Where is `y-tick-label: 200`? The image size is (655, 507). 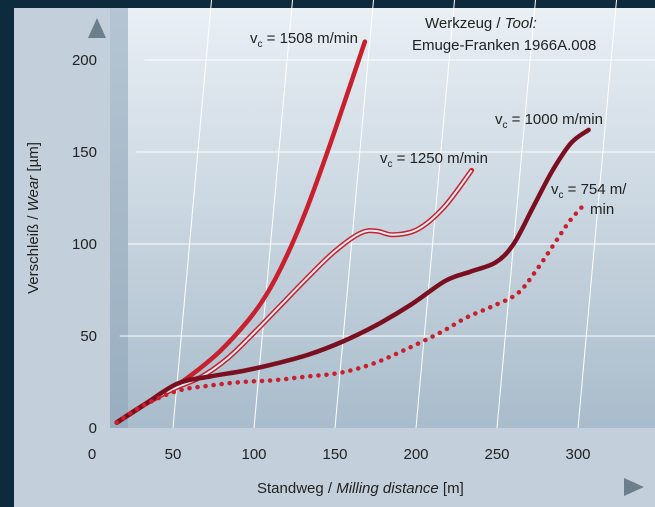
y-tick-label: 200 is located at coordinates (84, 60).